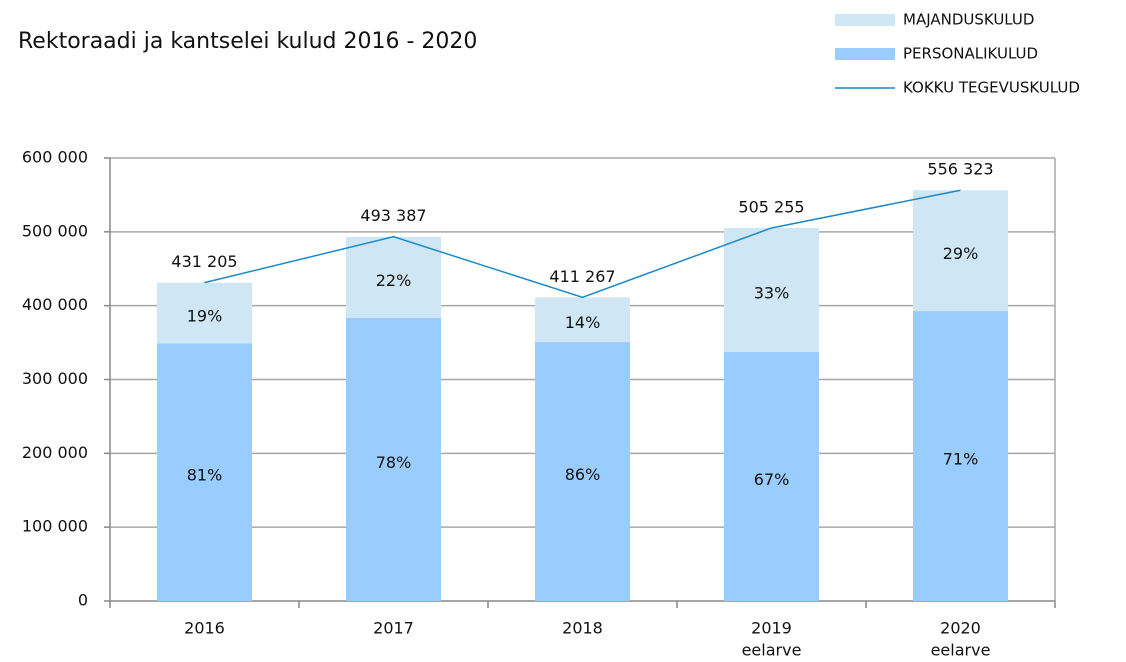  Describe the element at coordinates (205, 316) in the screenshot. I see `share-label: 19%` at that location.